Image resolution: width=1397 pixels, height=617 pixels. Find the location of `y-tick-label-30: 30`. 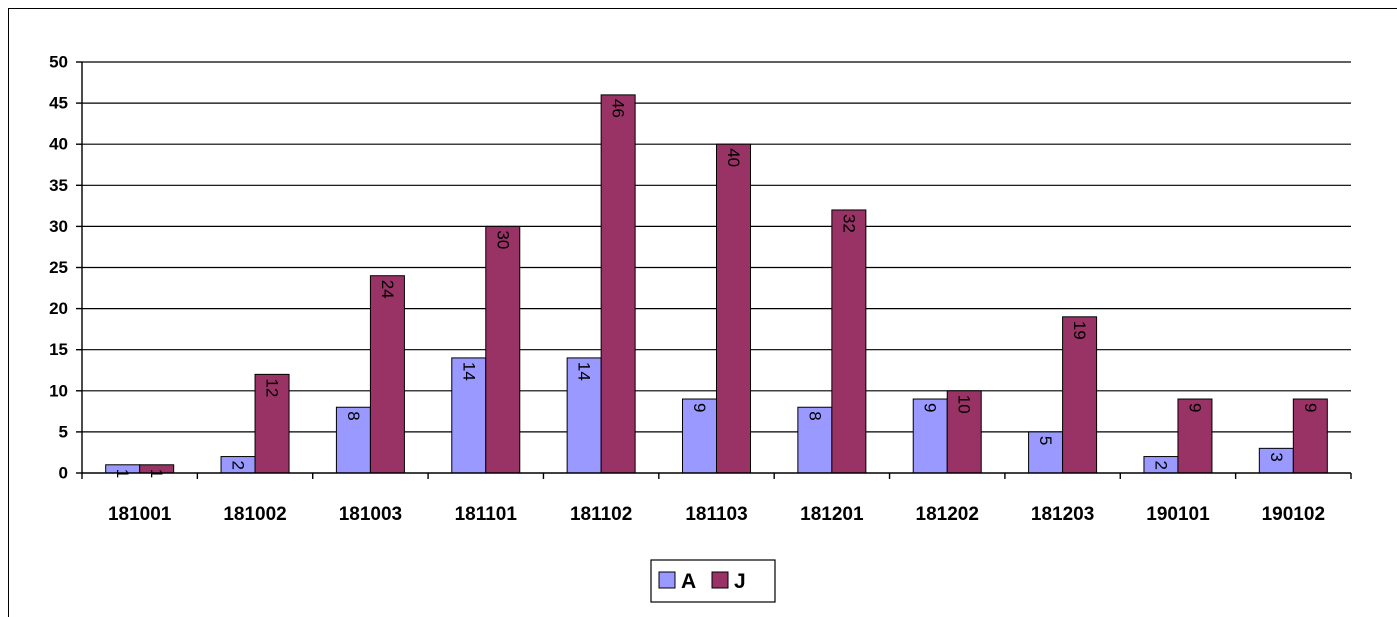

y-tick-label-30: 30 is located at coordinates (58, 226).